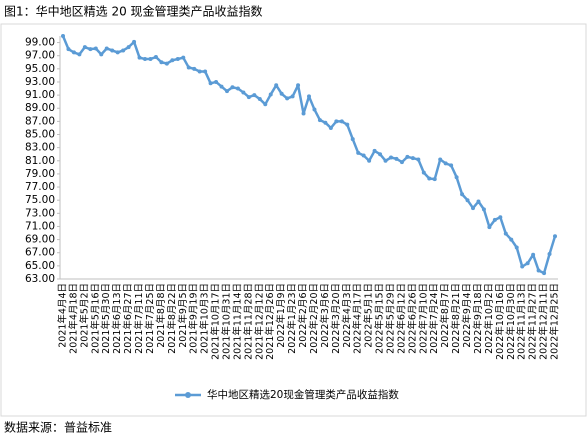 This screenshot has height=437, width=587. Describe the element at coordinates (128, 318) in the screenshot. I see `x-tick-label: 2021年6月27日` at that location.